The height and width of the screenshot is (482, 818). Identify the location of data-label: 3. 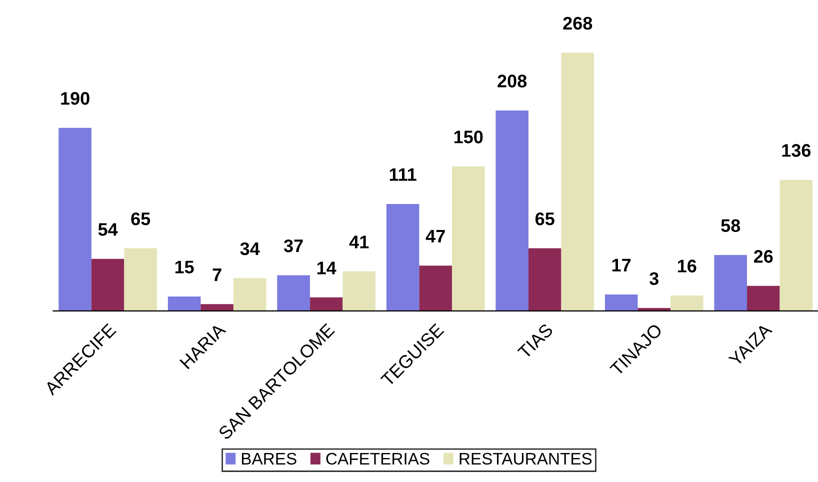
(654, 279).